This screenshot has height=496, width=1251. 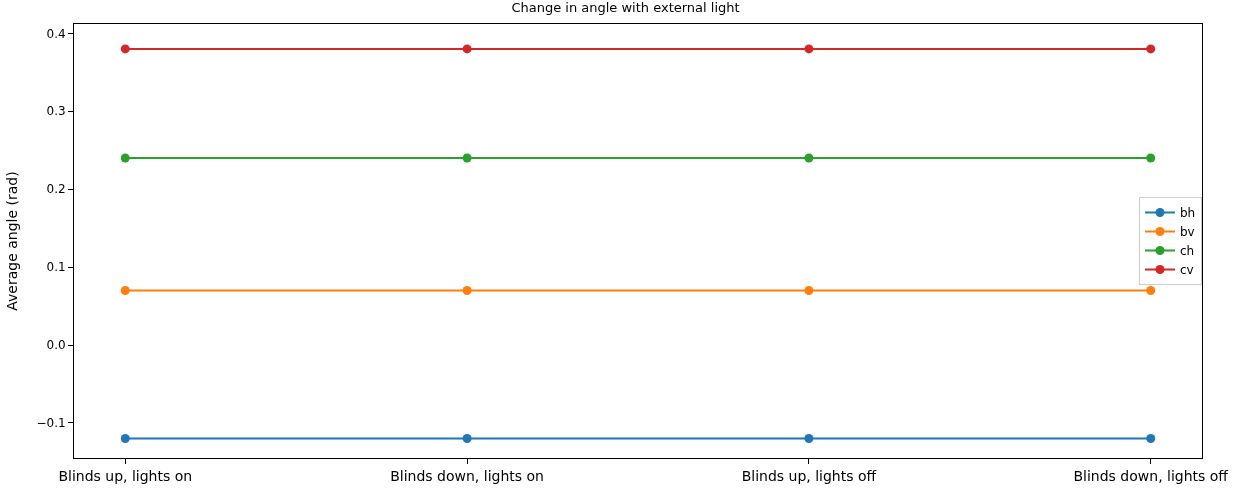 What do you see at coordinates (1187, 232) in the screenshot?
I see `legend-label: bv` at bounding box center [1187, 232].